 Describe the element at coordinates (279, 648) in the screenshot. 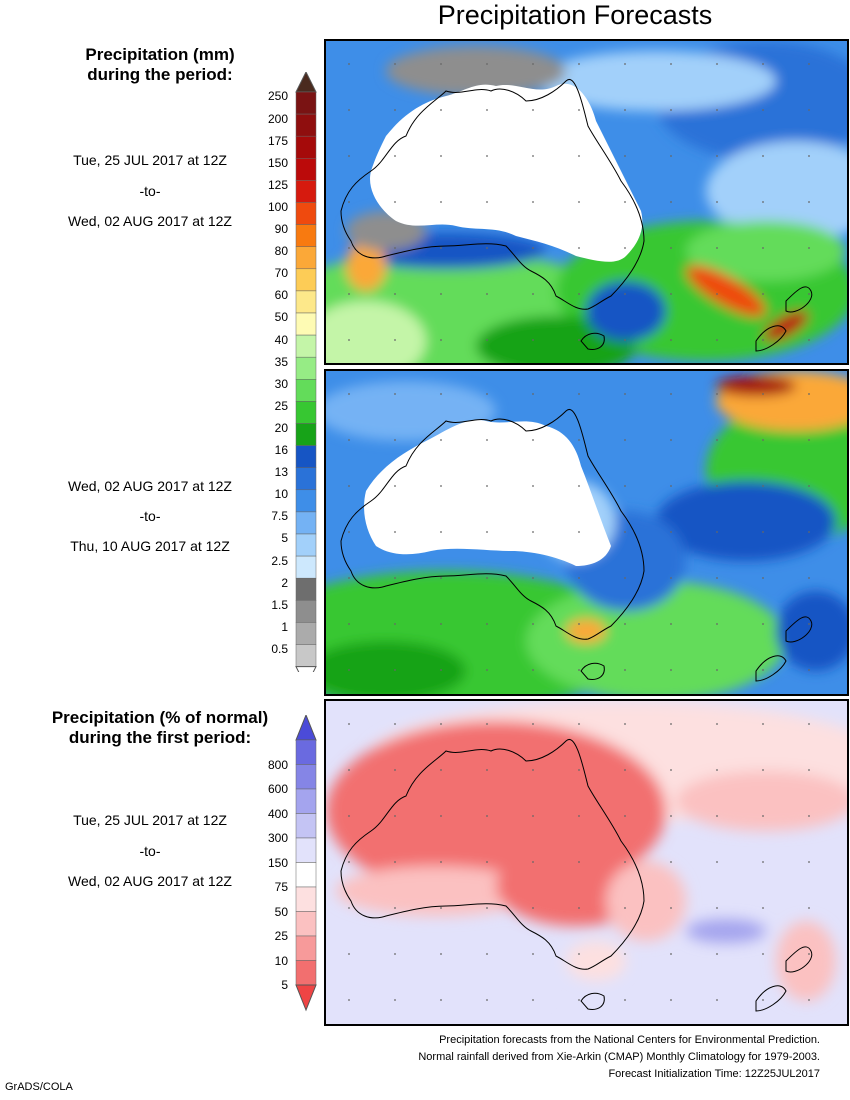

I see `mm-scale-label: 0.5` at that location.